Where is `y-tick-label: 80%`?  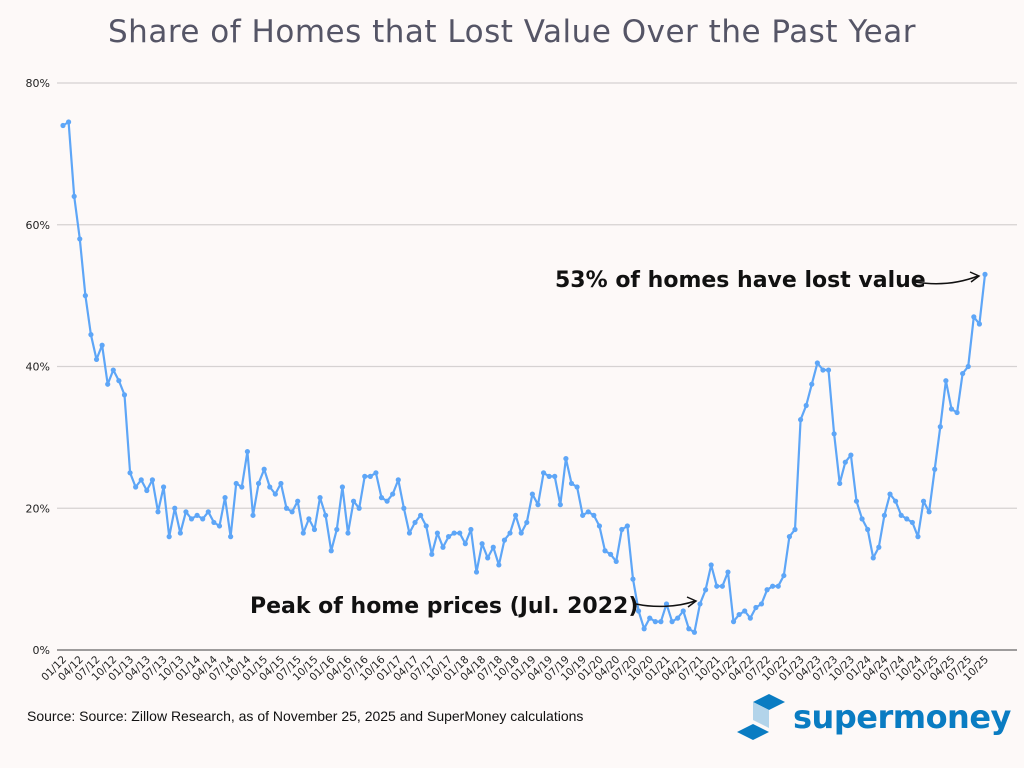
y-tick-label: 80% is located at coordinates (38, 83).